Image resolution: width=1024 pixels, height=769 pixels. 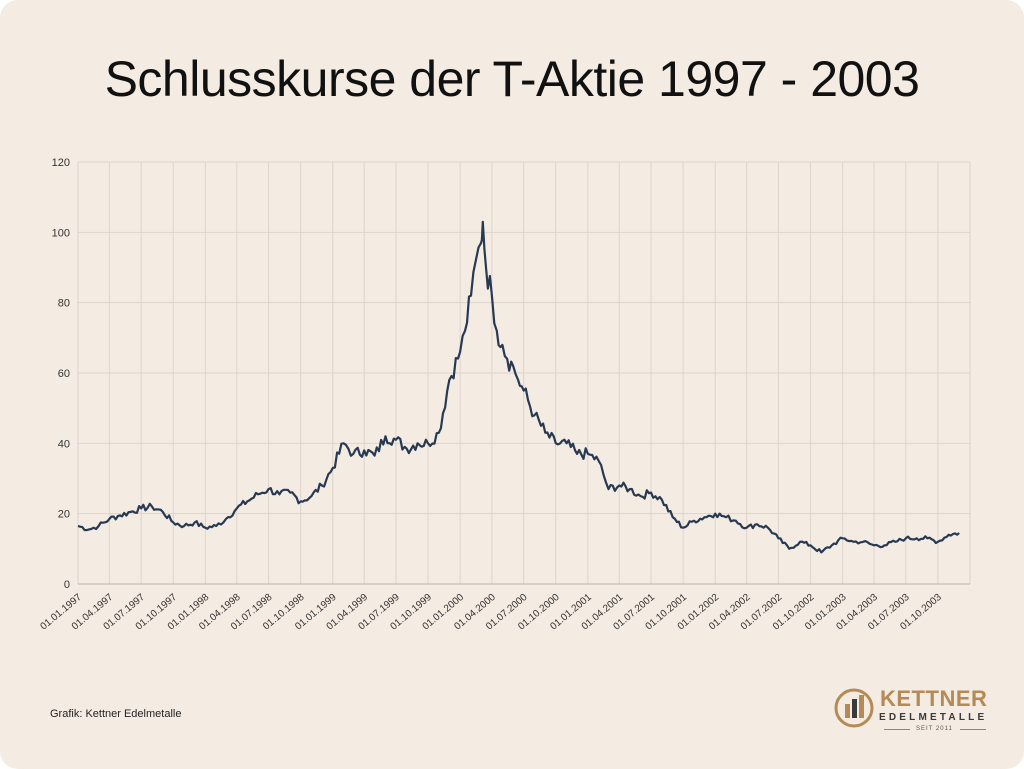 I want to click on logo-since: SEIT 2011, so click(x=934, y=729).